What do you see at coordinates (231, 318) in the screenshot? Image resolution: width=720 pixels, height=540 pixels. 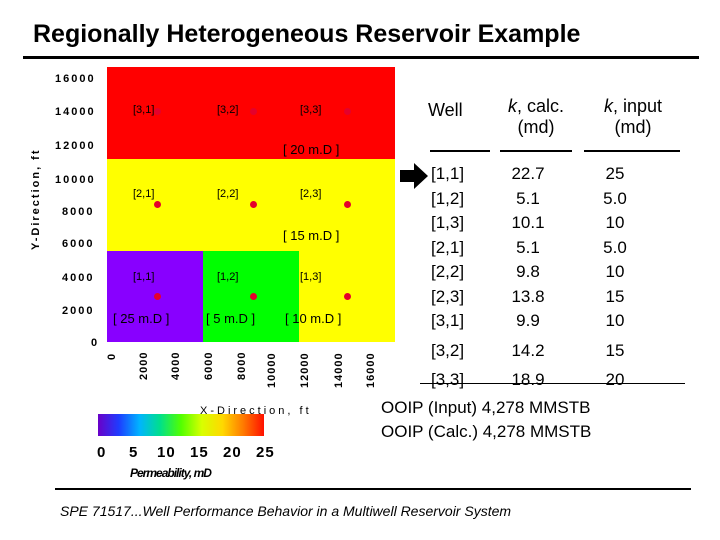 I see `zone-label-5md: [ 5 m.D ]` at bounding box center [231, 318].